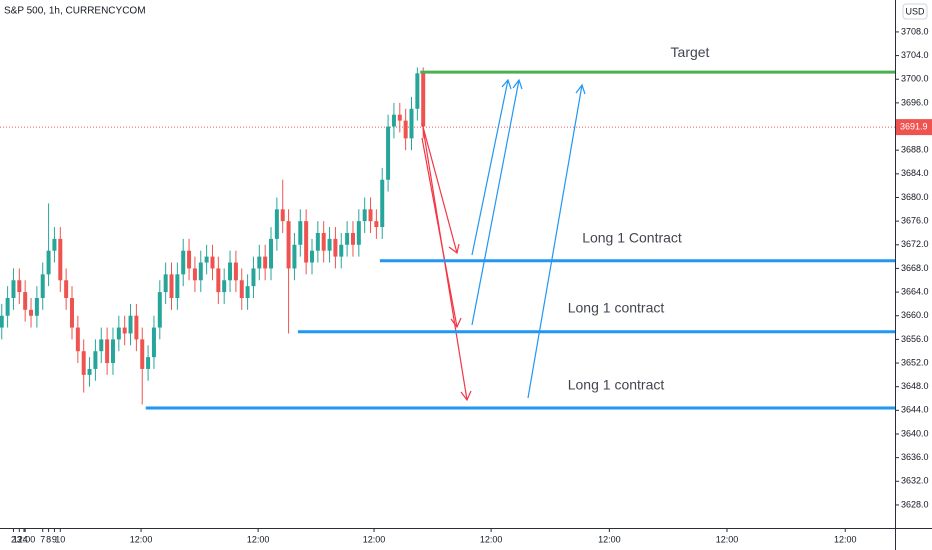 Image resolution: width=932 pixels, height=550 pixels. What do you see at coordinates (915, 197) in the screenshot?
I see `y-tick-label: 3680.0` at bounding box center [915, 197].